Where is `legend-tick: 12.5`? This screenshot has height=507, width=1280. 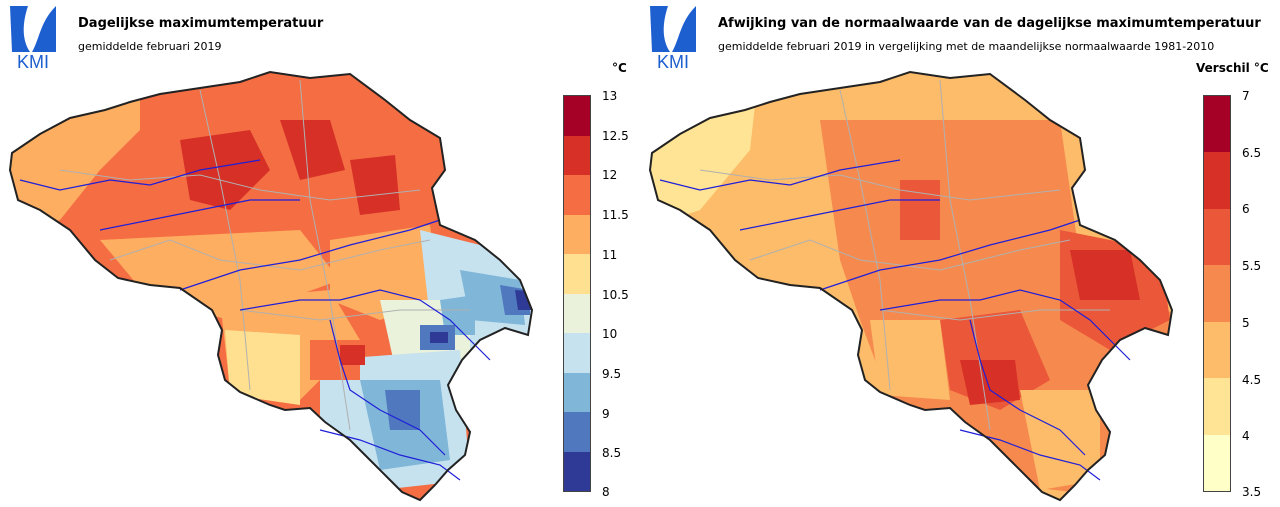 legend-tick: 12.5 is located at coordinates (615, 135).